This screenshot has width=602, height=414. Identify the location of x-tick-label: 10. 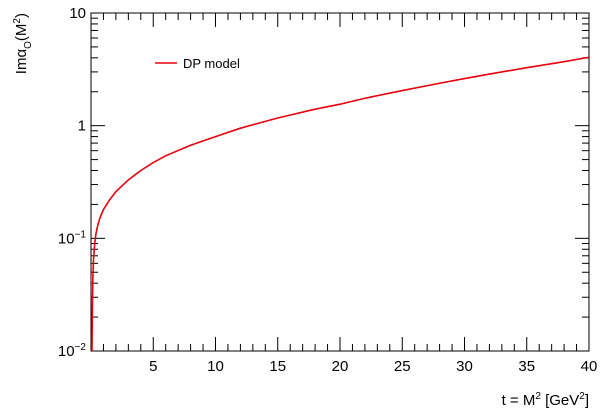
(215, 366).